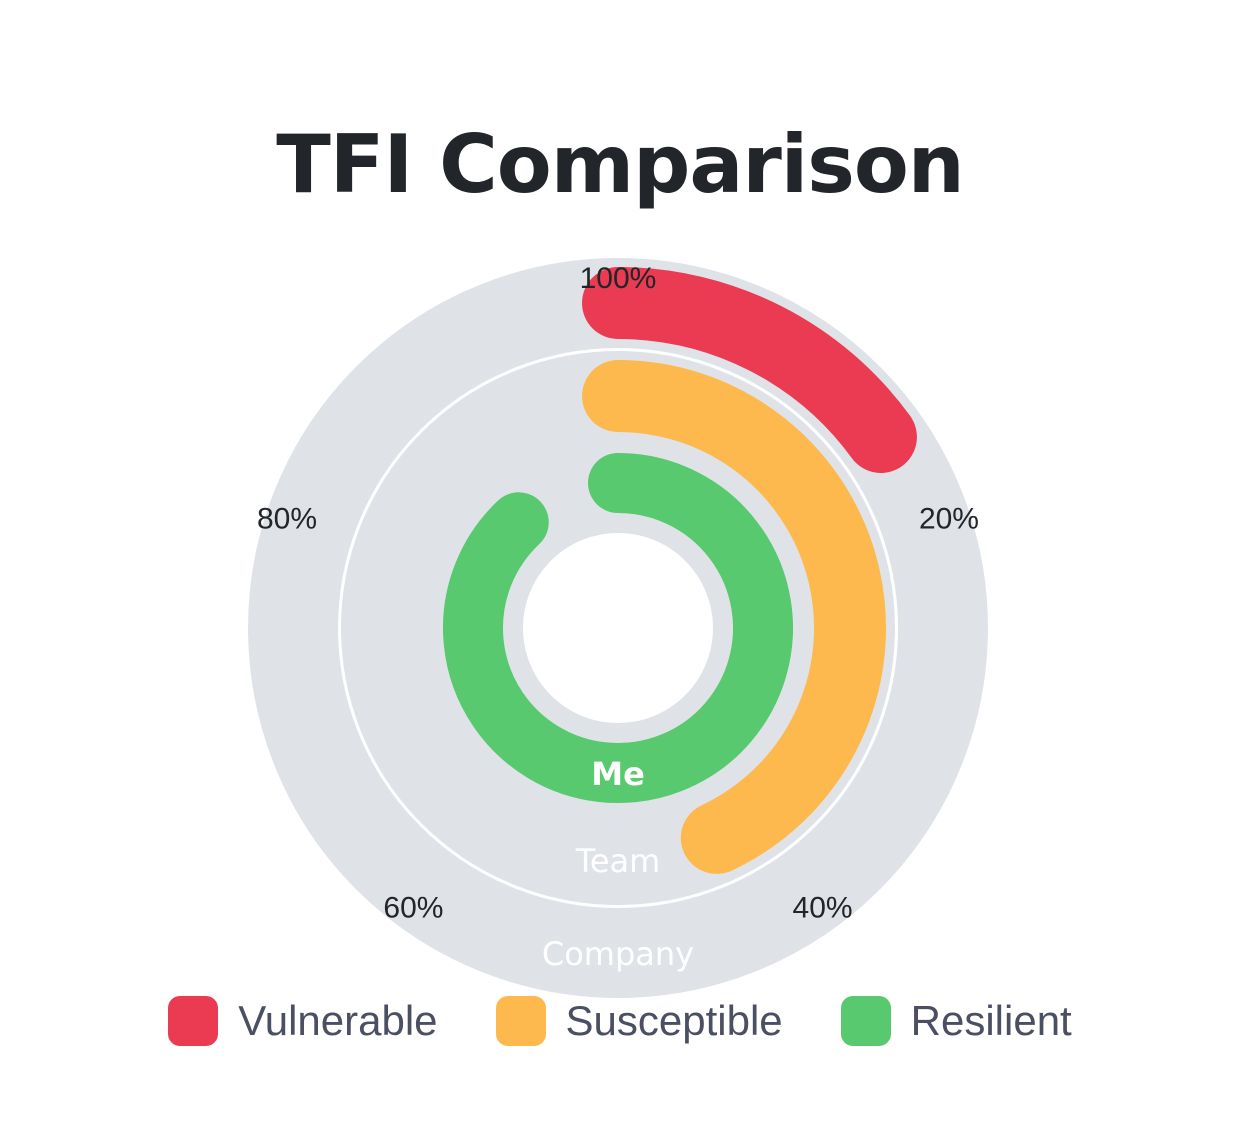  I want to click on legend-label-vulnerable: Vulnerable, so click(338, 1020).